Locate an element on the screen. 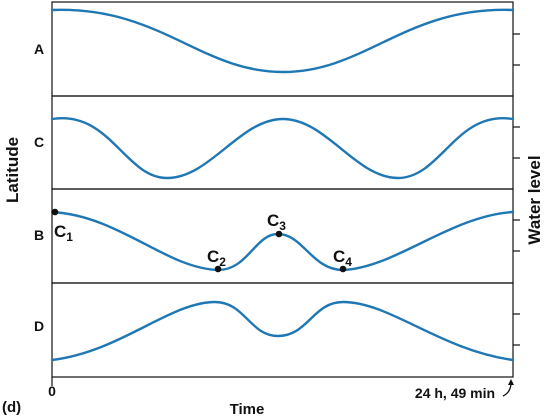 This screenshot has height=416, width=550. panel-label-c: C is located at coordinates (39, 142).